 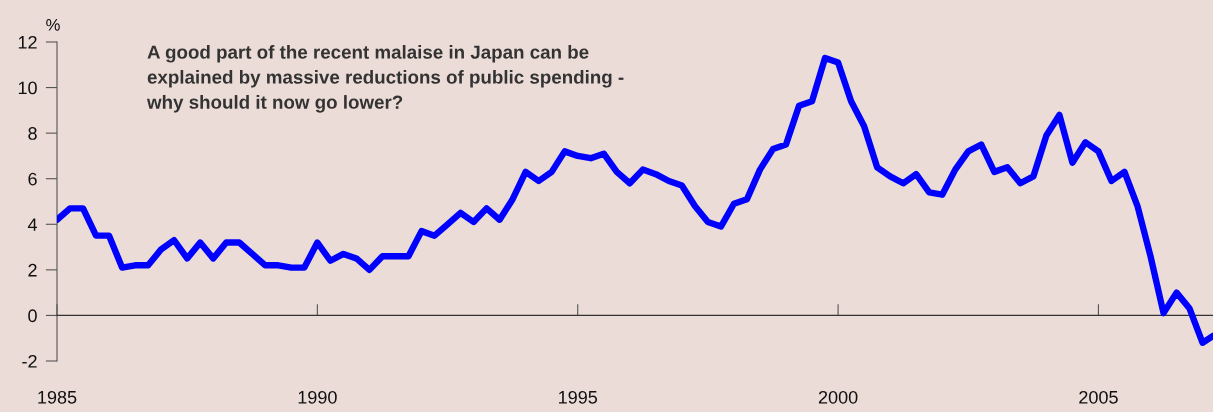 I want to click on y-tick-label: 12, so click(x=27, y=42).